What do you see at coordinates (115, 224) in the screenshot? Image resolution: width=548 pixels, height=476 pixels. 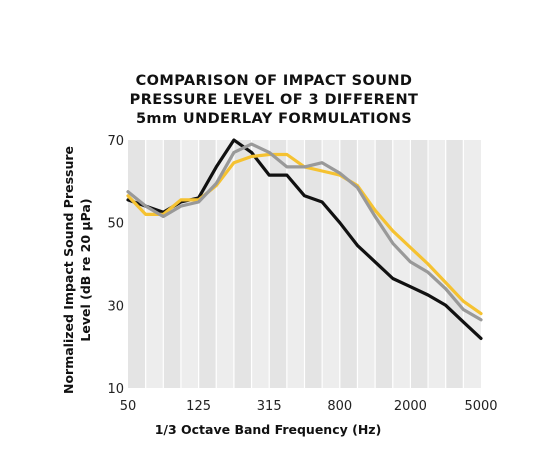 I see `y-tick-label: 50` at bounding box center [115, 224].